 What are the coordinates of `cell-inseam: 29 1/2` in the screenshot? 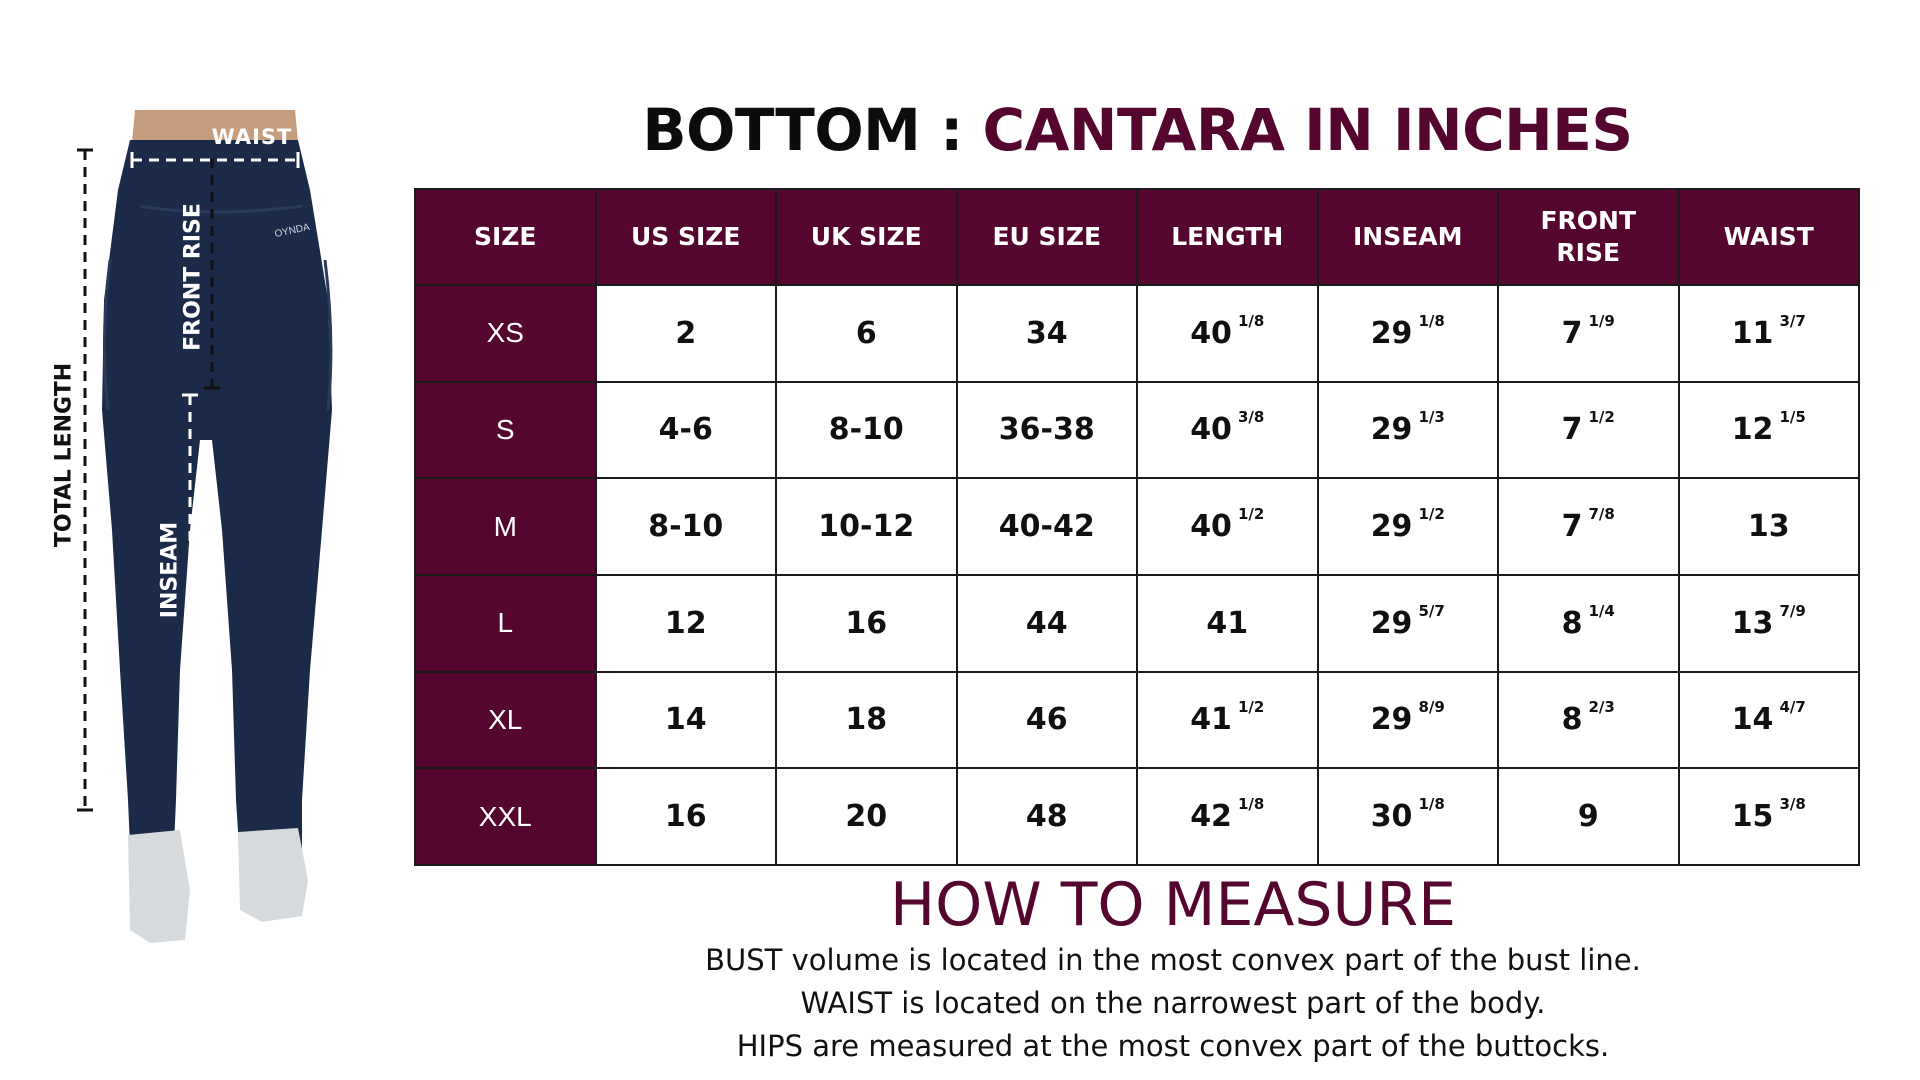 It's located at (1407, 526).